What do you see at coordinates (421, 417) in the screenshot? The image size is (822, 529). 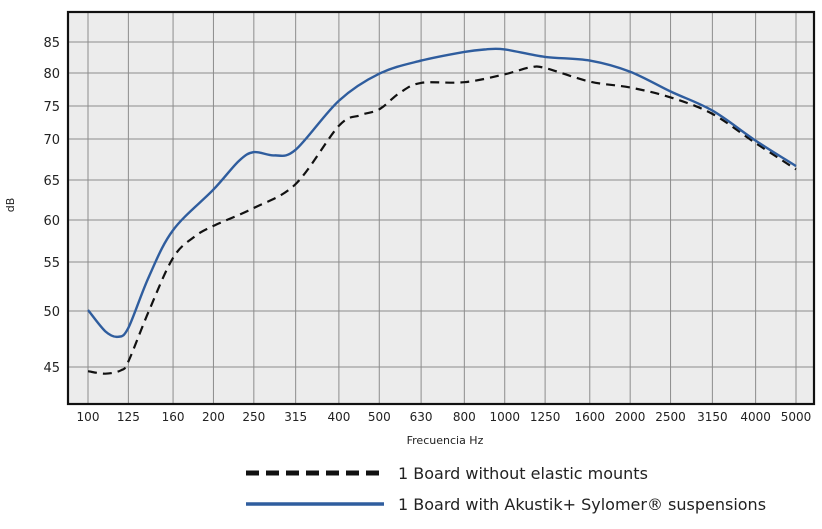 I see `x-tick-label: 630` at bounding box center [421, 417].